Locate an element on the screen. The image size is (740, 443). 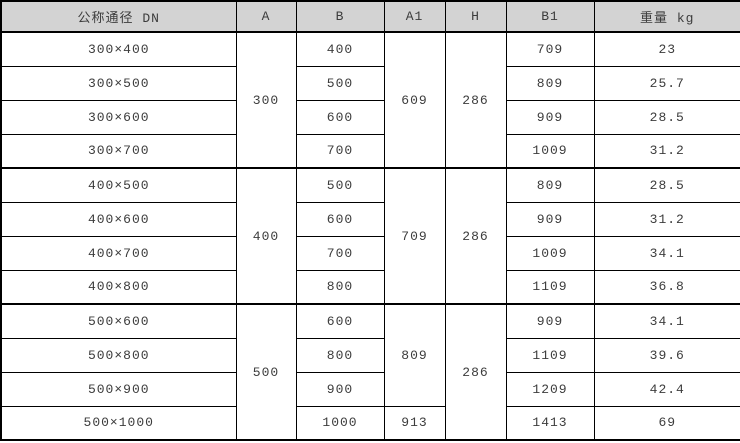
cell-dn: 300×700 is located at coordinates (118, 151).